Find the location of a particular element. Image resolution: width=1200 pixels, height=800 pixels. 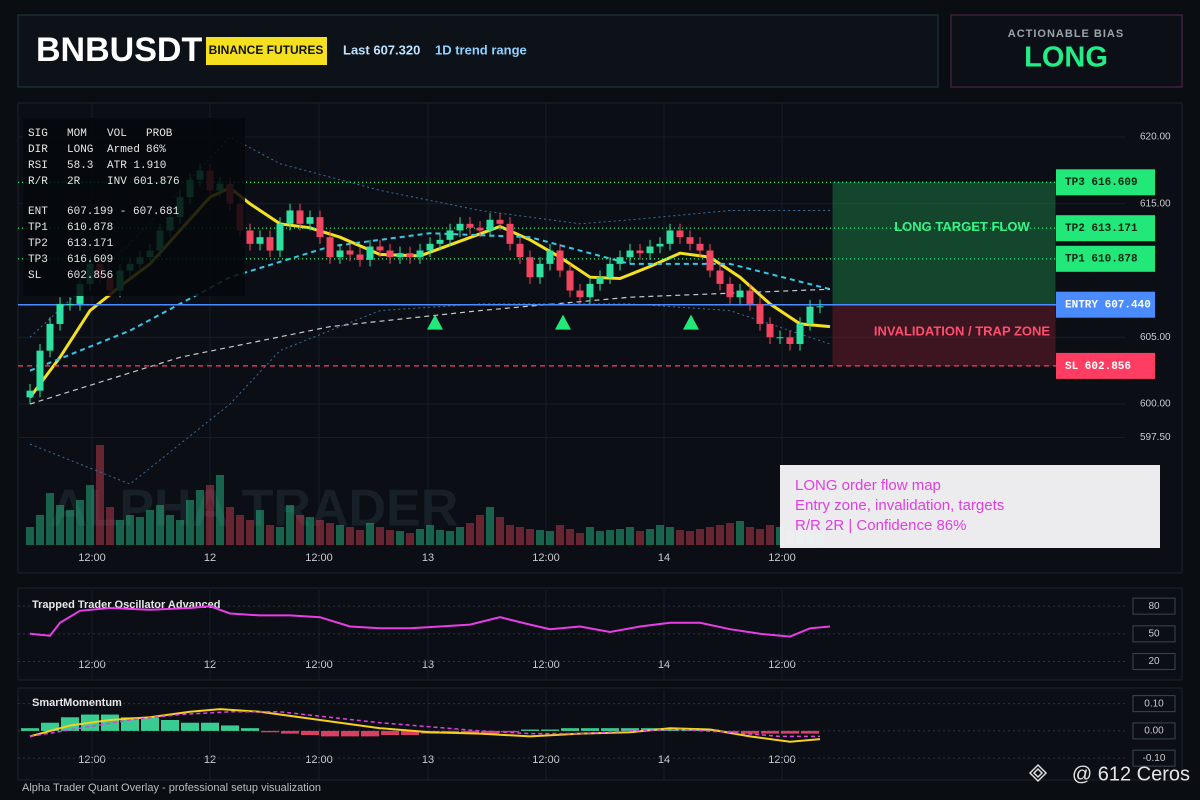

y-tick-label: 620.00 is located at coordinates (1155, 137).